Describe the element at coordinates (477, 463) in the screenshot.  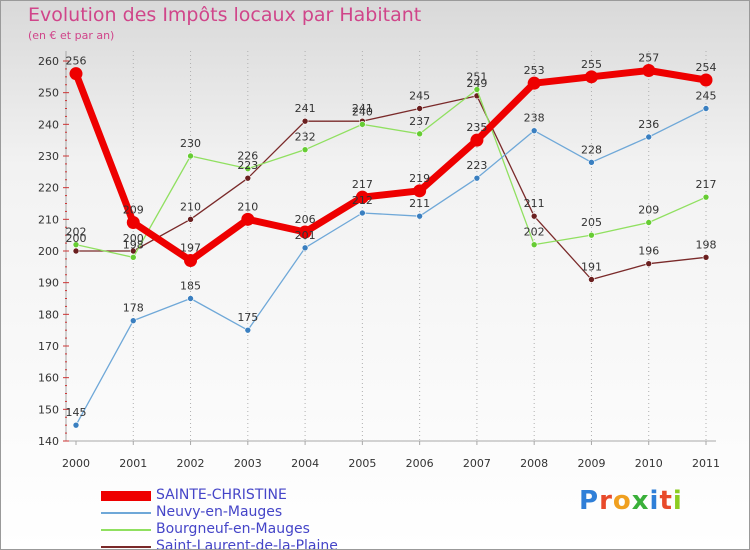
I see `x-tick-label: 2007` at that location.